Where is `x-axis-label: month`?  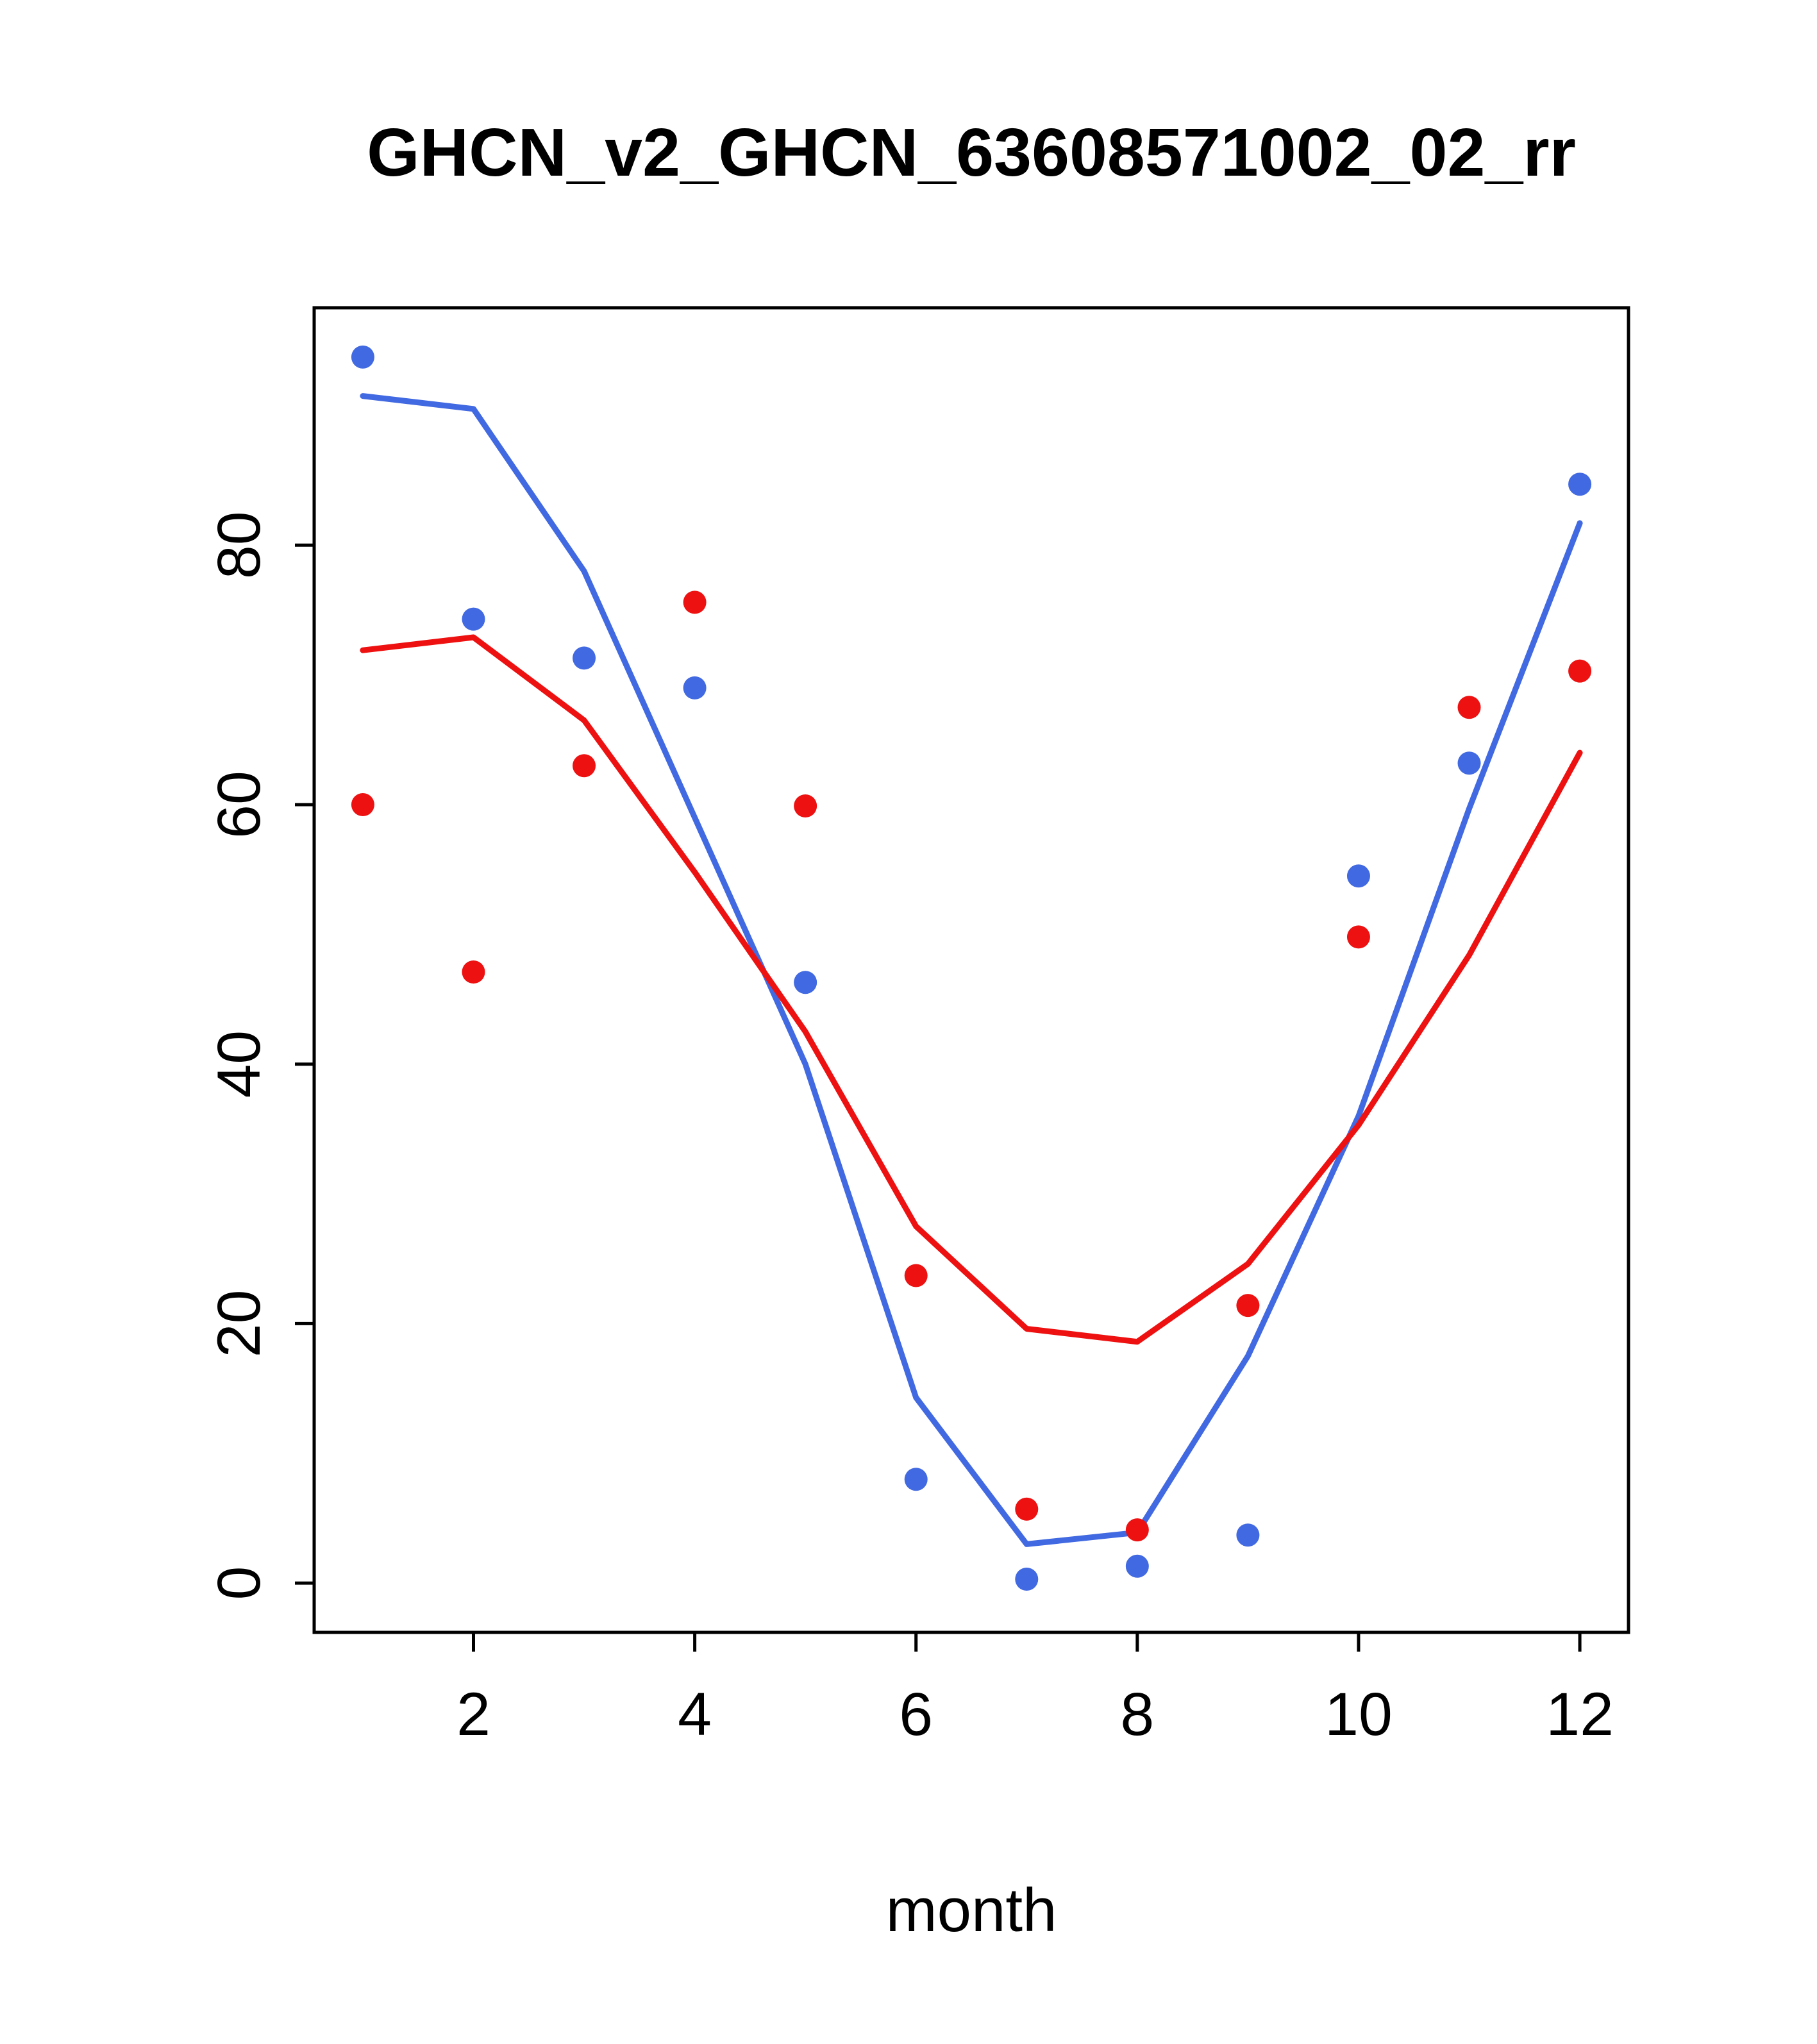 x-axis-label: month is located at coordinates (971, 1910).